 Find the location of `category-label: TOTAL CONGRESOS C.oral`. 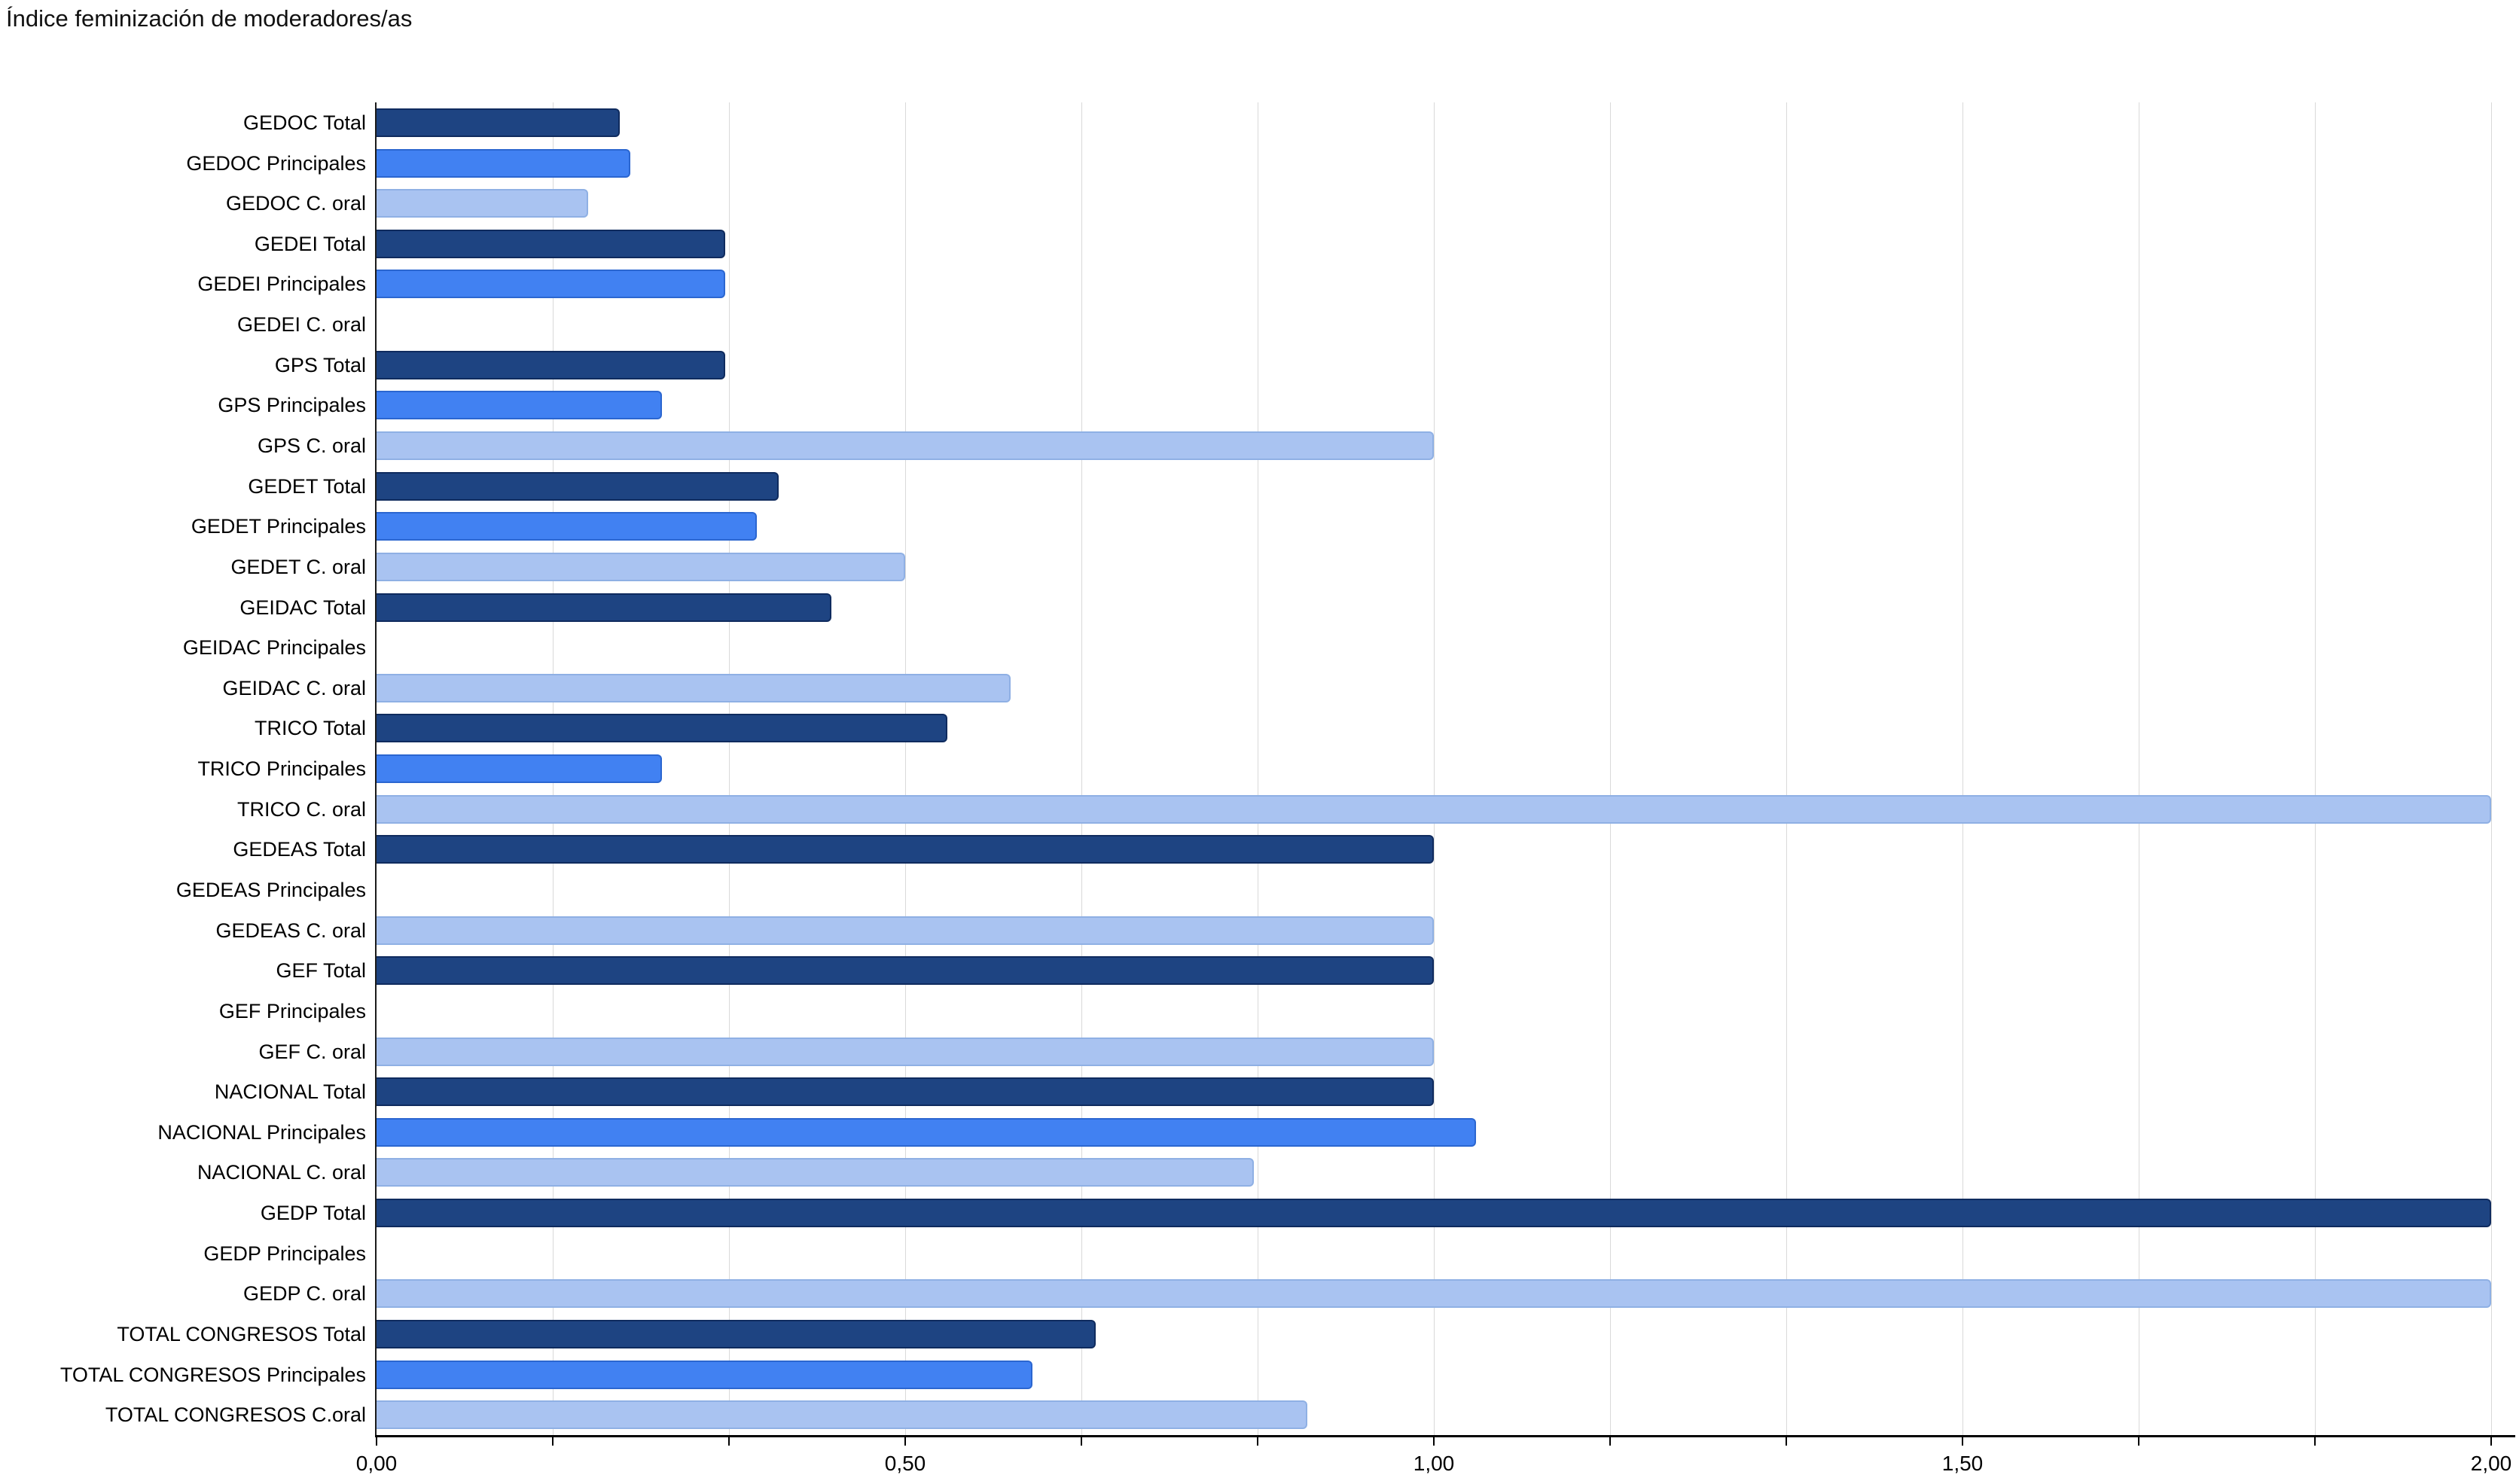

category-label: TOTAL CONGRESOS C.oral is located at coordinates (235, 1415).